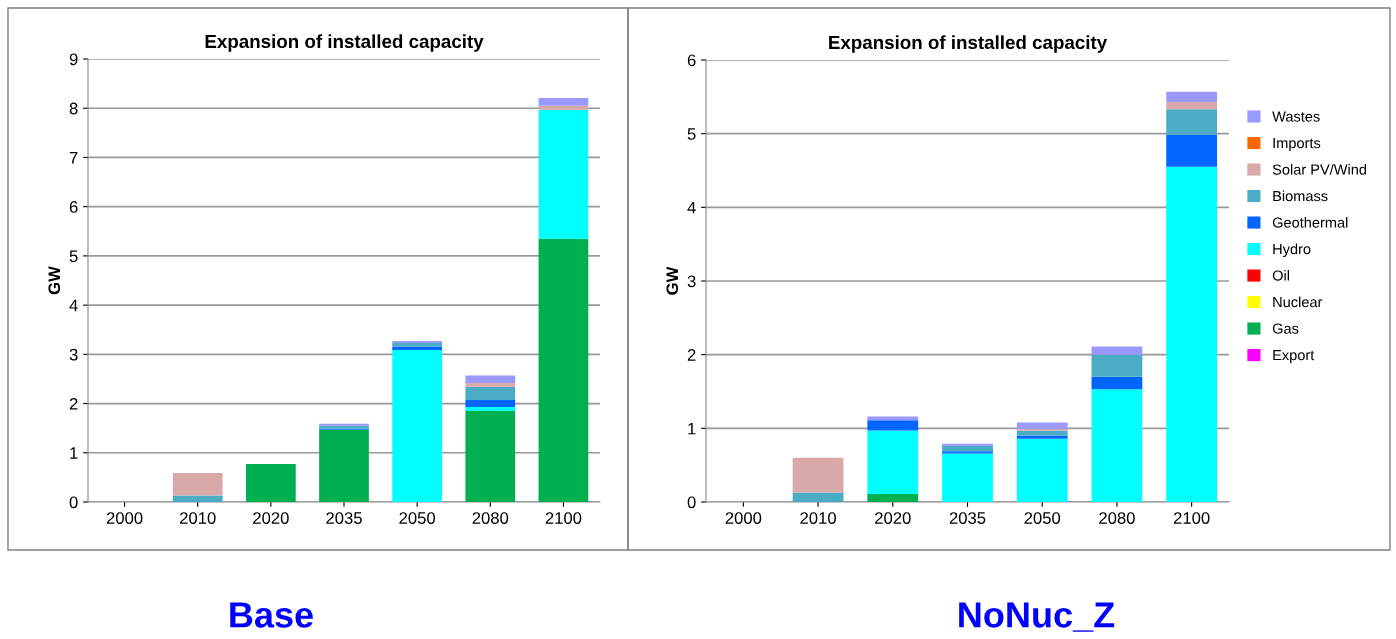  What do you see at coordinates (1298, 302) in the screenshot?
I see `legend-label: Nuclear` at bounding box center [1298, 302].